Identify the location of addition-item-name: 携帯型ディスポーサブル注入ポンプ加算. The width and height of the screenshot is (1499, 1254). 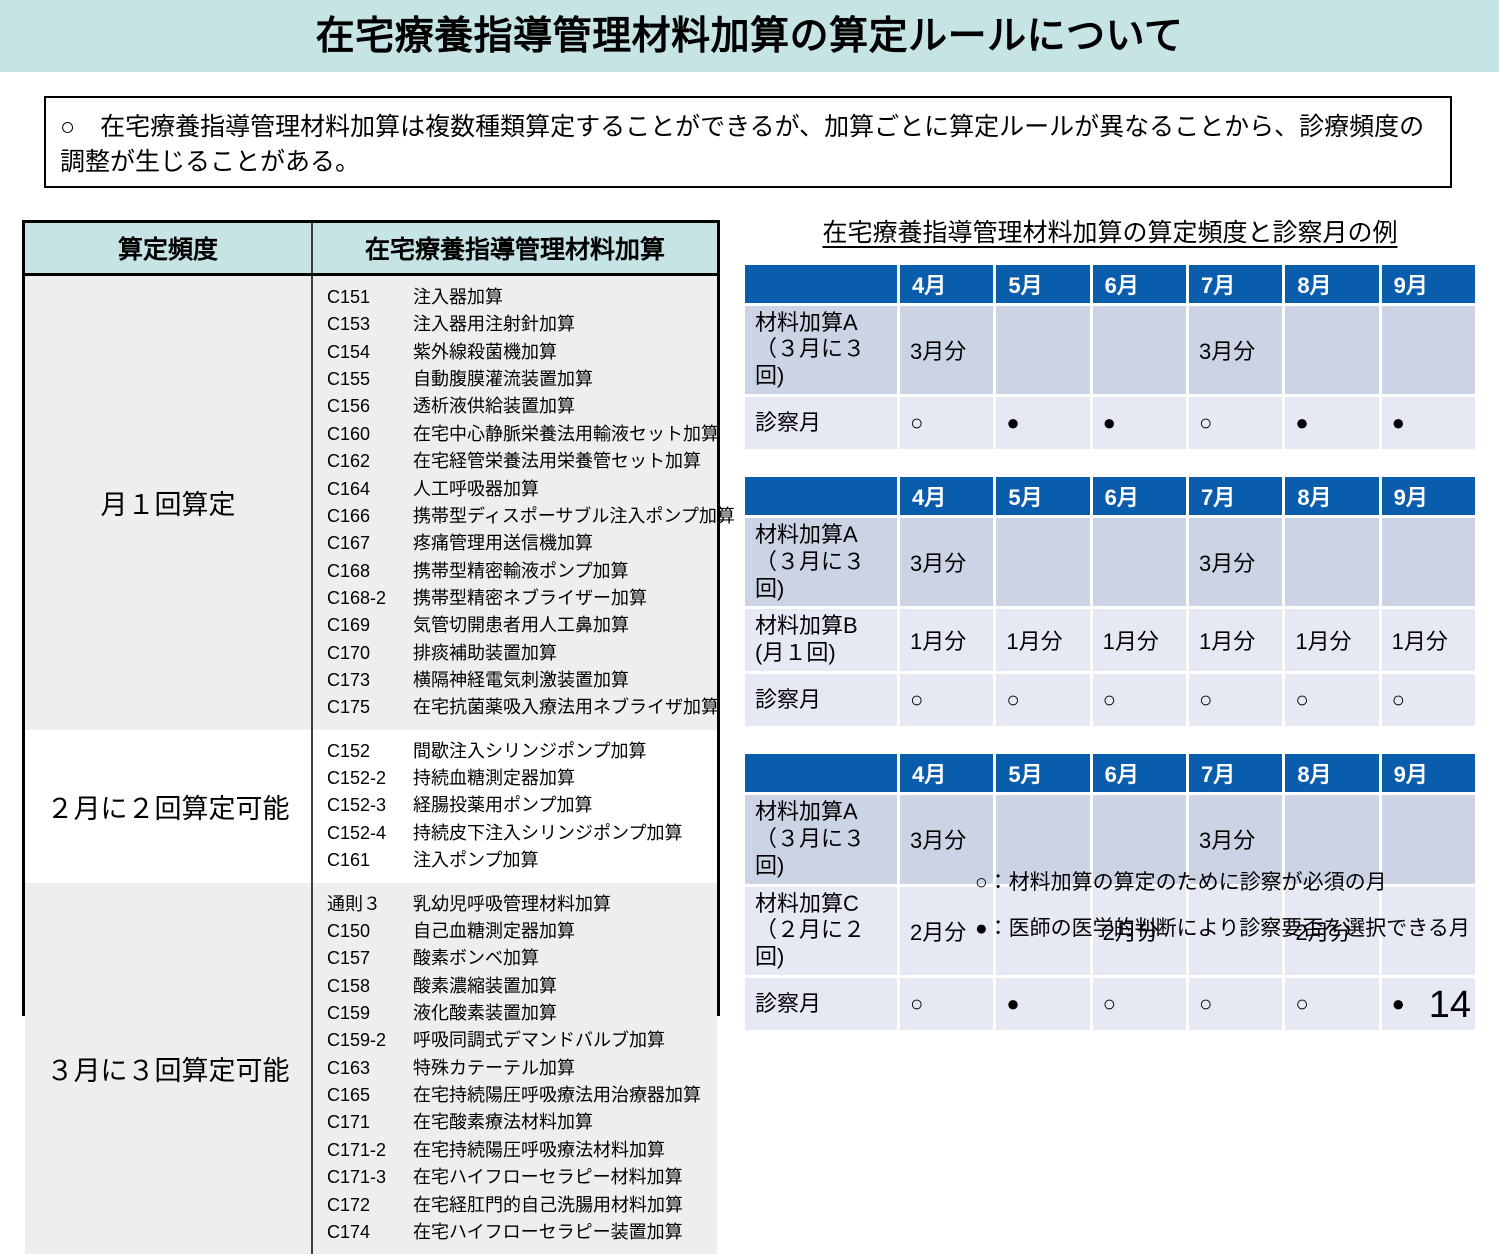
(574, 516).